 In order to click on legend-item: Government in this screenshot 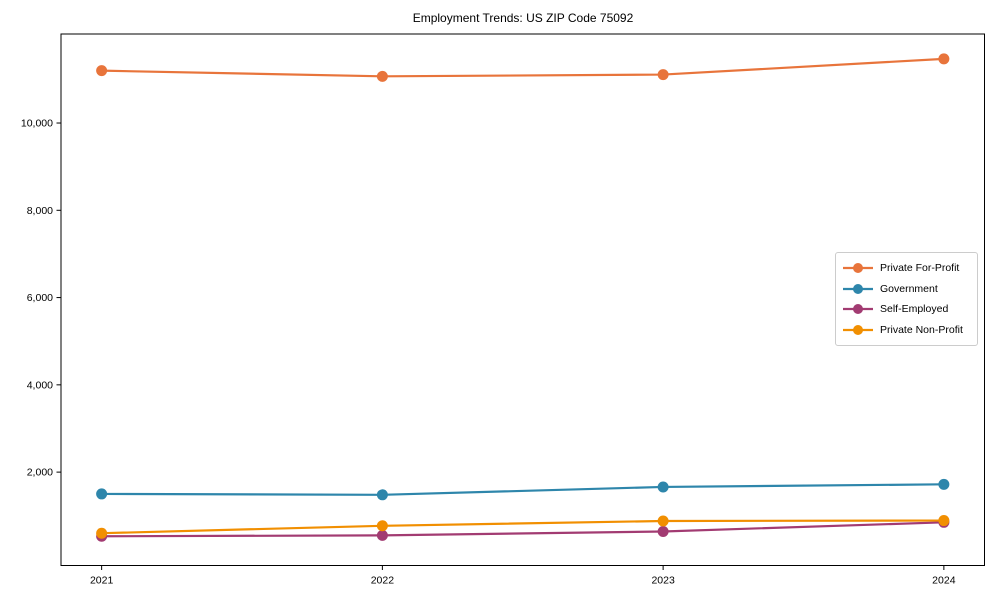, I will do `click(906, 289)`.